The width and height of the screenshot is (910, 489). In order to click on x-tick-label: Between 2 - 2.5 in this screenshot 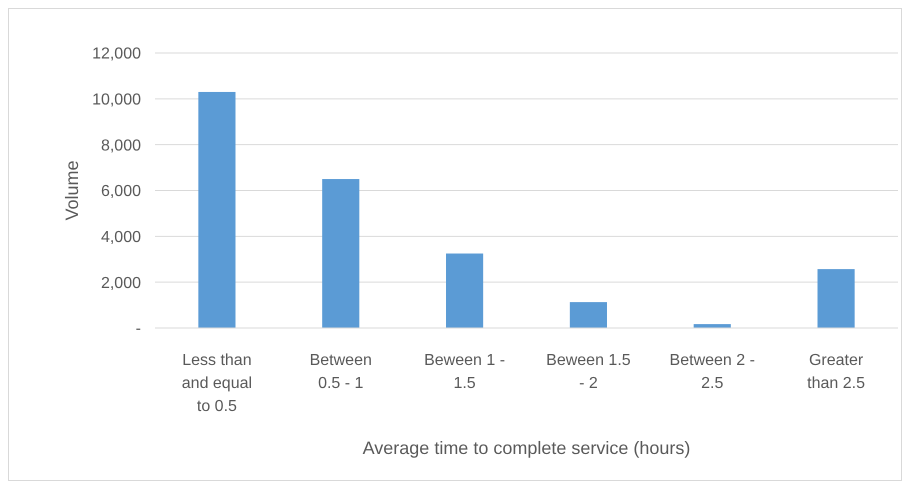, I will do `click(712, 372)`.